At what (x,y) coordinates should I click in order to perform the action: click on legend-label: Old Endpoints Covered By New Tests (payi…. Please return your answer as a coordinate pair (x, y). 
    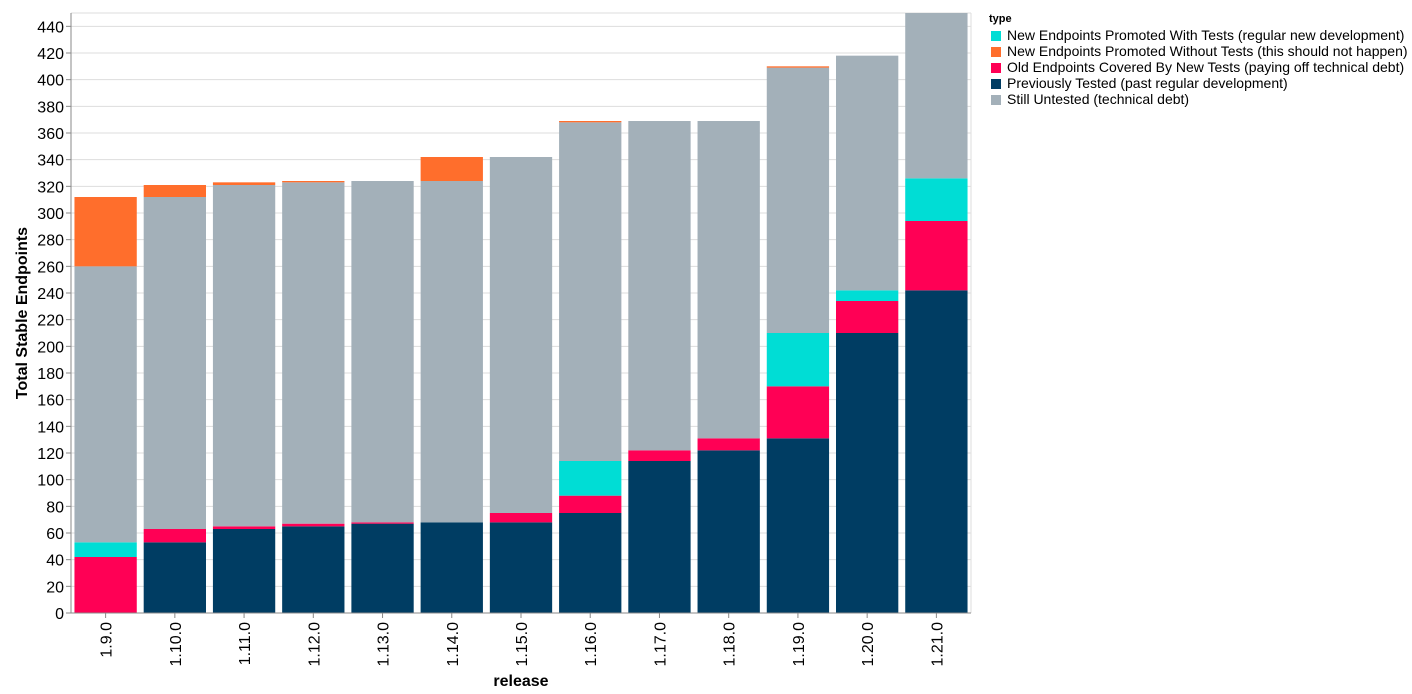
    Looking at the image, I should click on (1205, 67).